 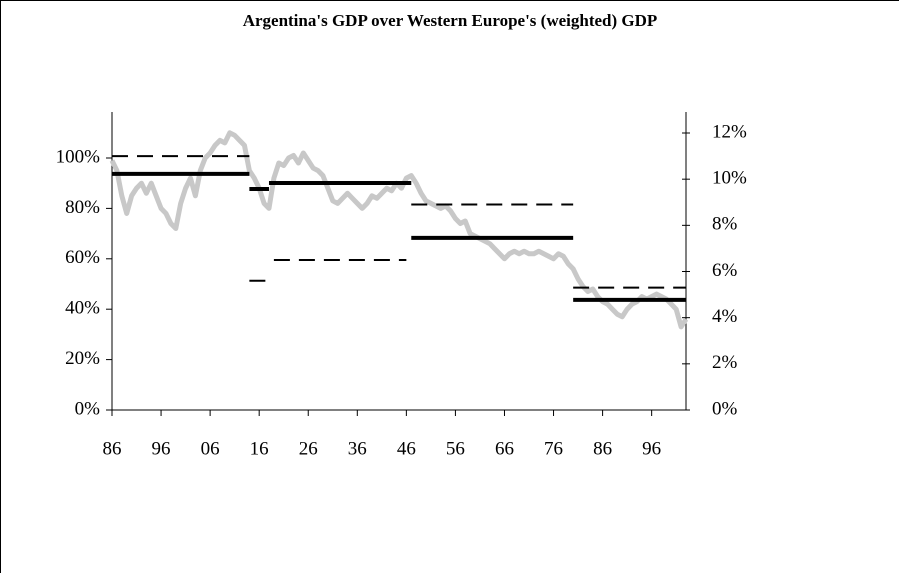 I want to click on x-tick-label: 06, so click(x=210, y=448).